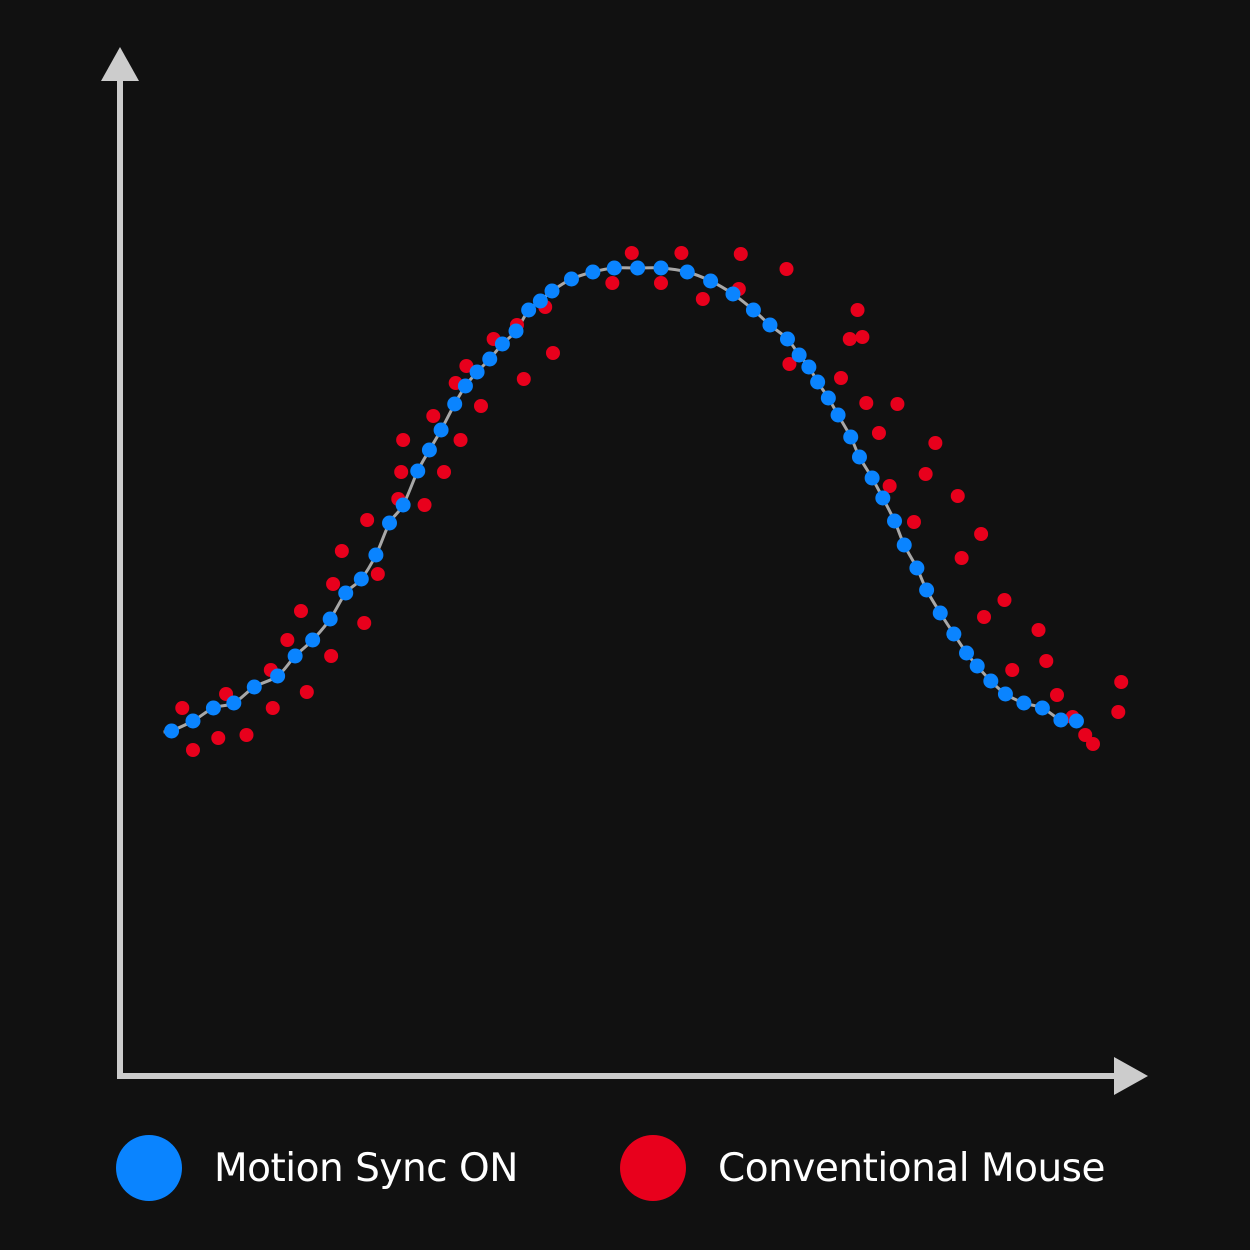 Image resolution: width=1250 pixels, height=1250 pixels. What do you see at coordinates (120, 64) in the screenshot?
I see `y-axis-arrowhead` at bounding box center [120, 64].